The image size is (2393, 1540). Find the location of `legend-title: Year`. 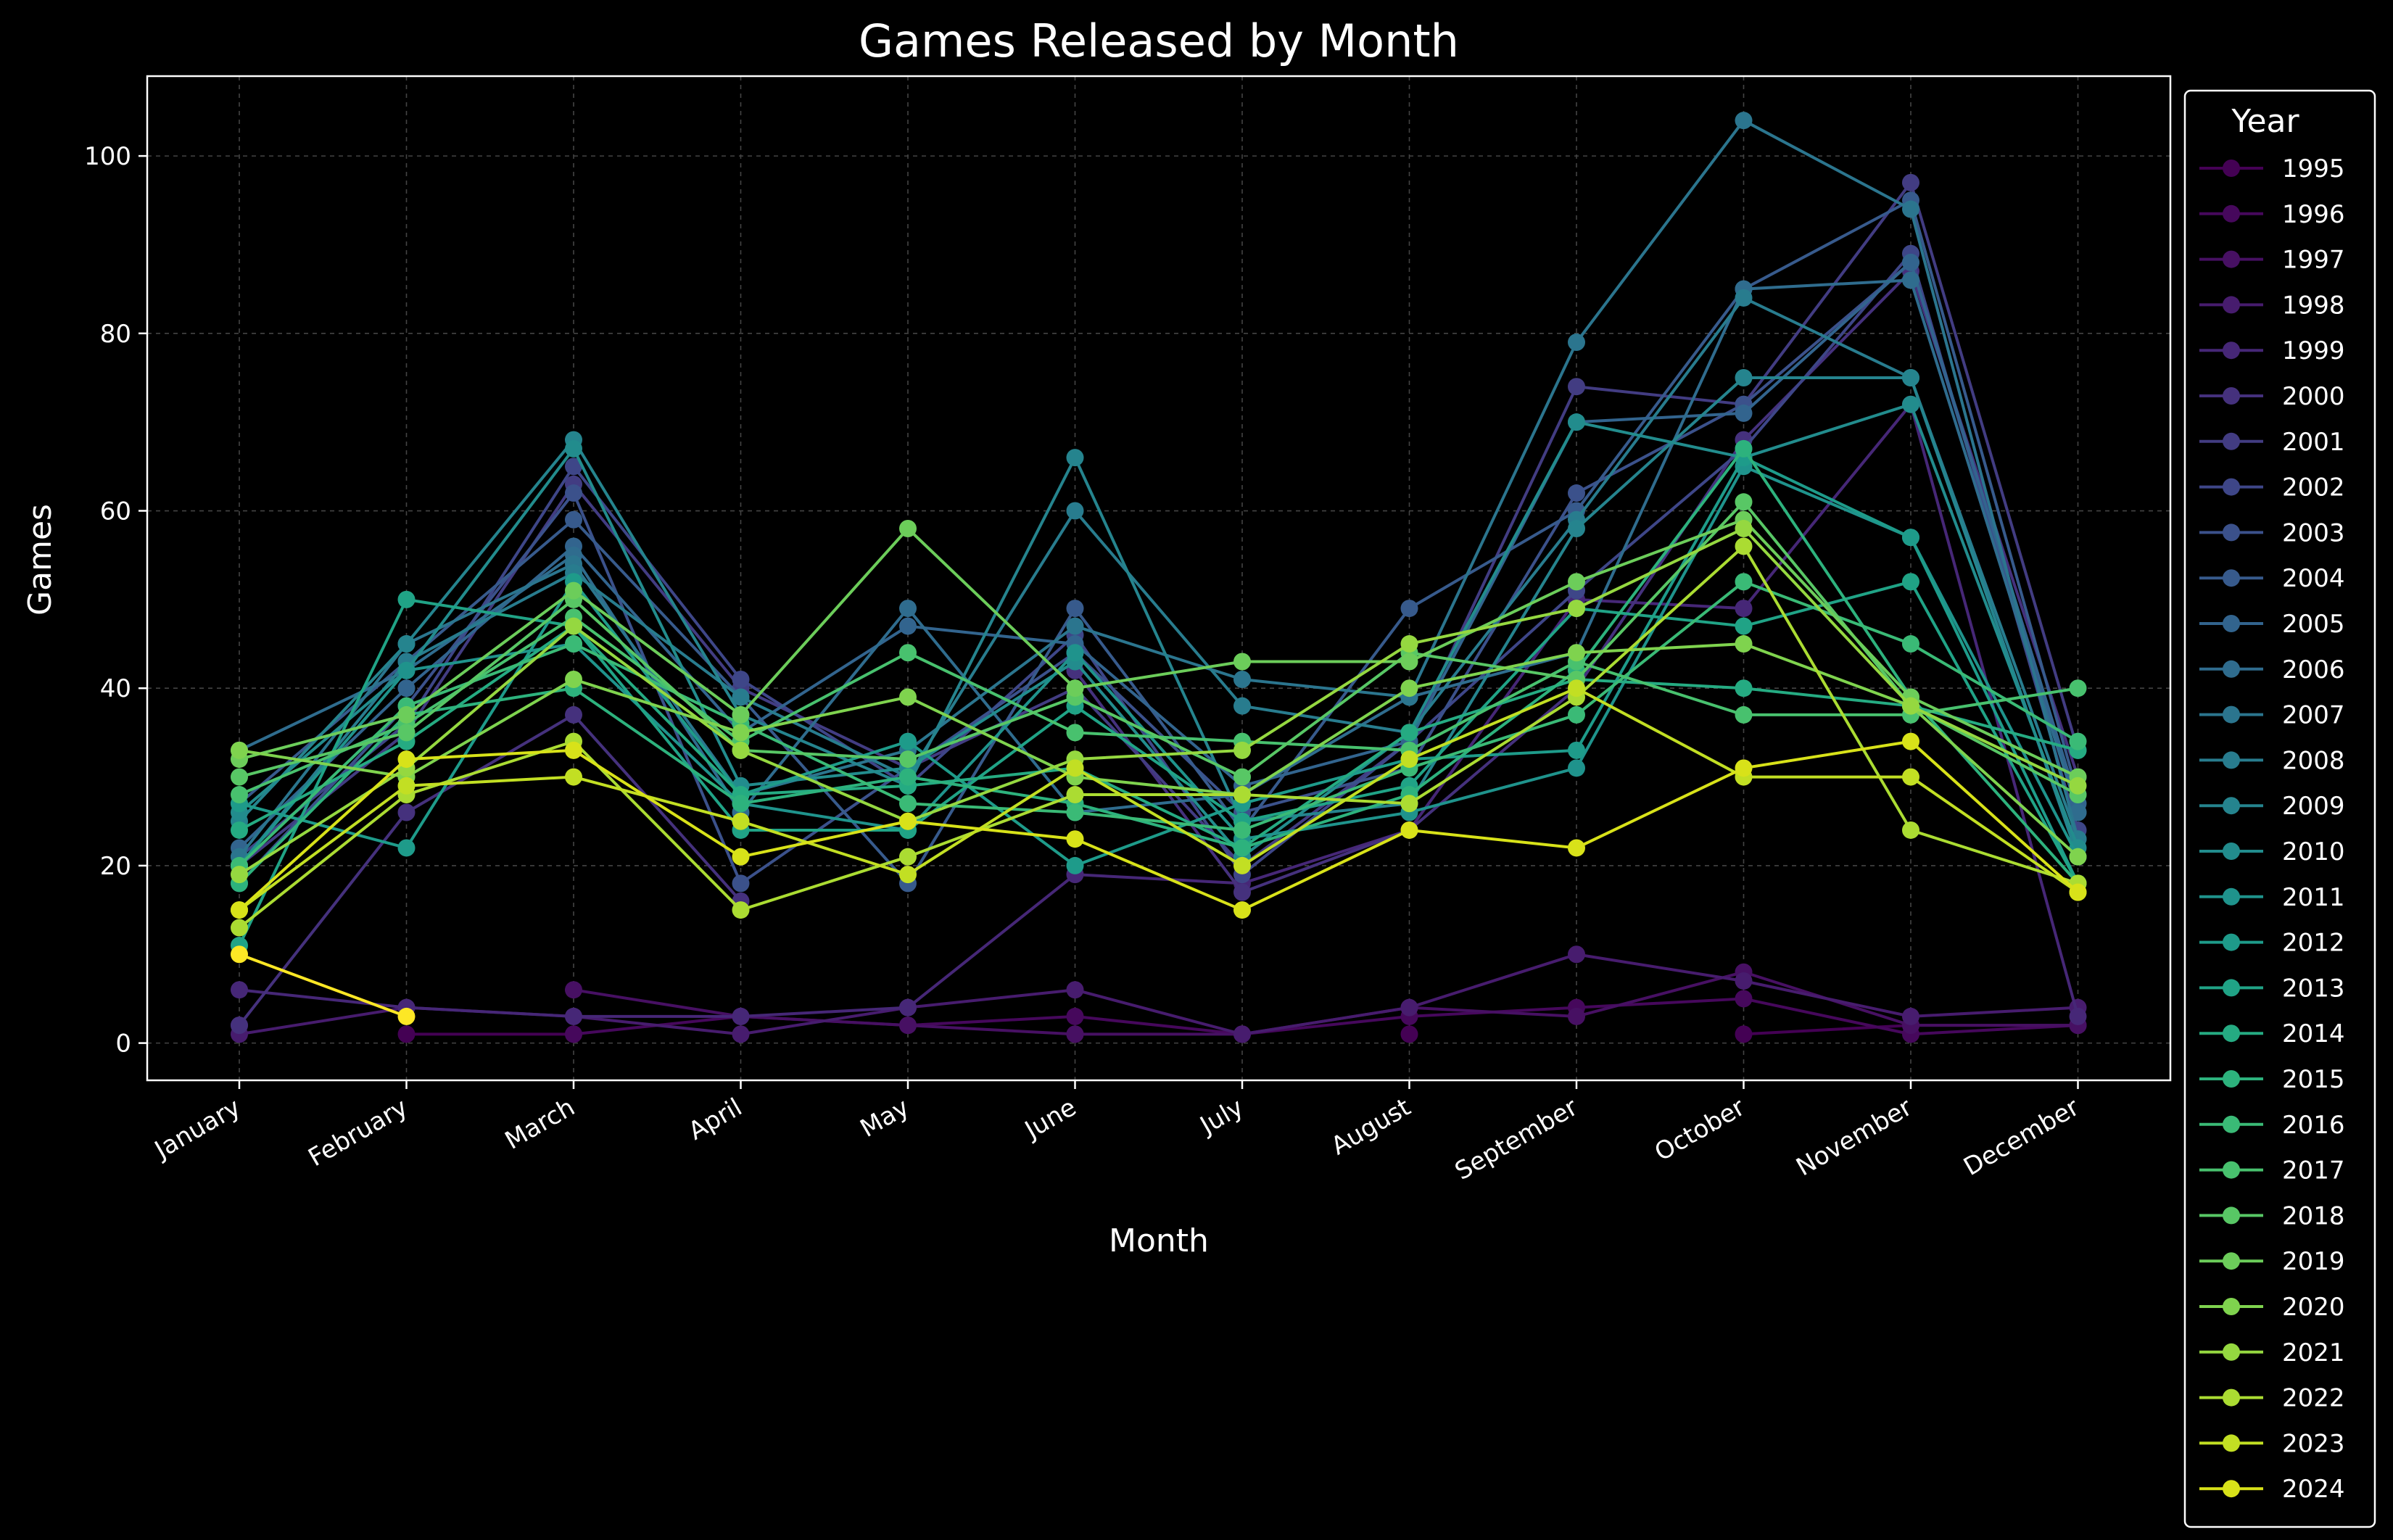

legend-title: Year is located at coordinates (2265, 121).